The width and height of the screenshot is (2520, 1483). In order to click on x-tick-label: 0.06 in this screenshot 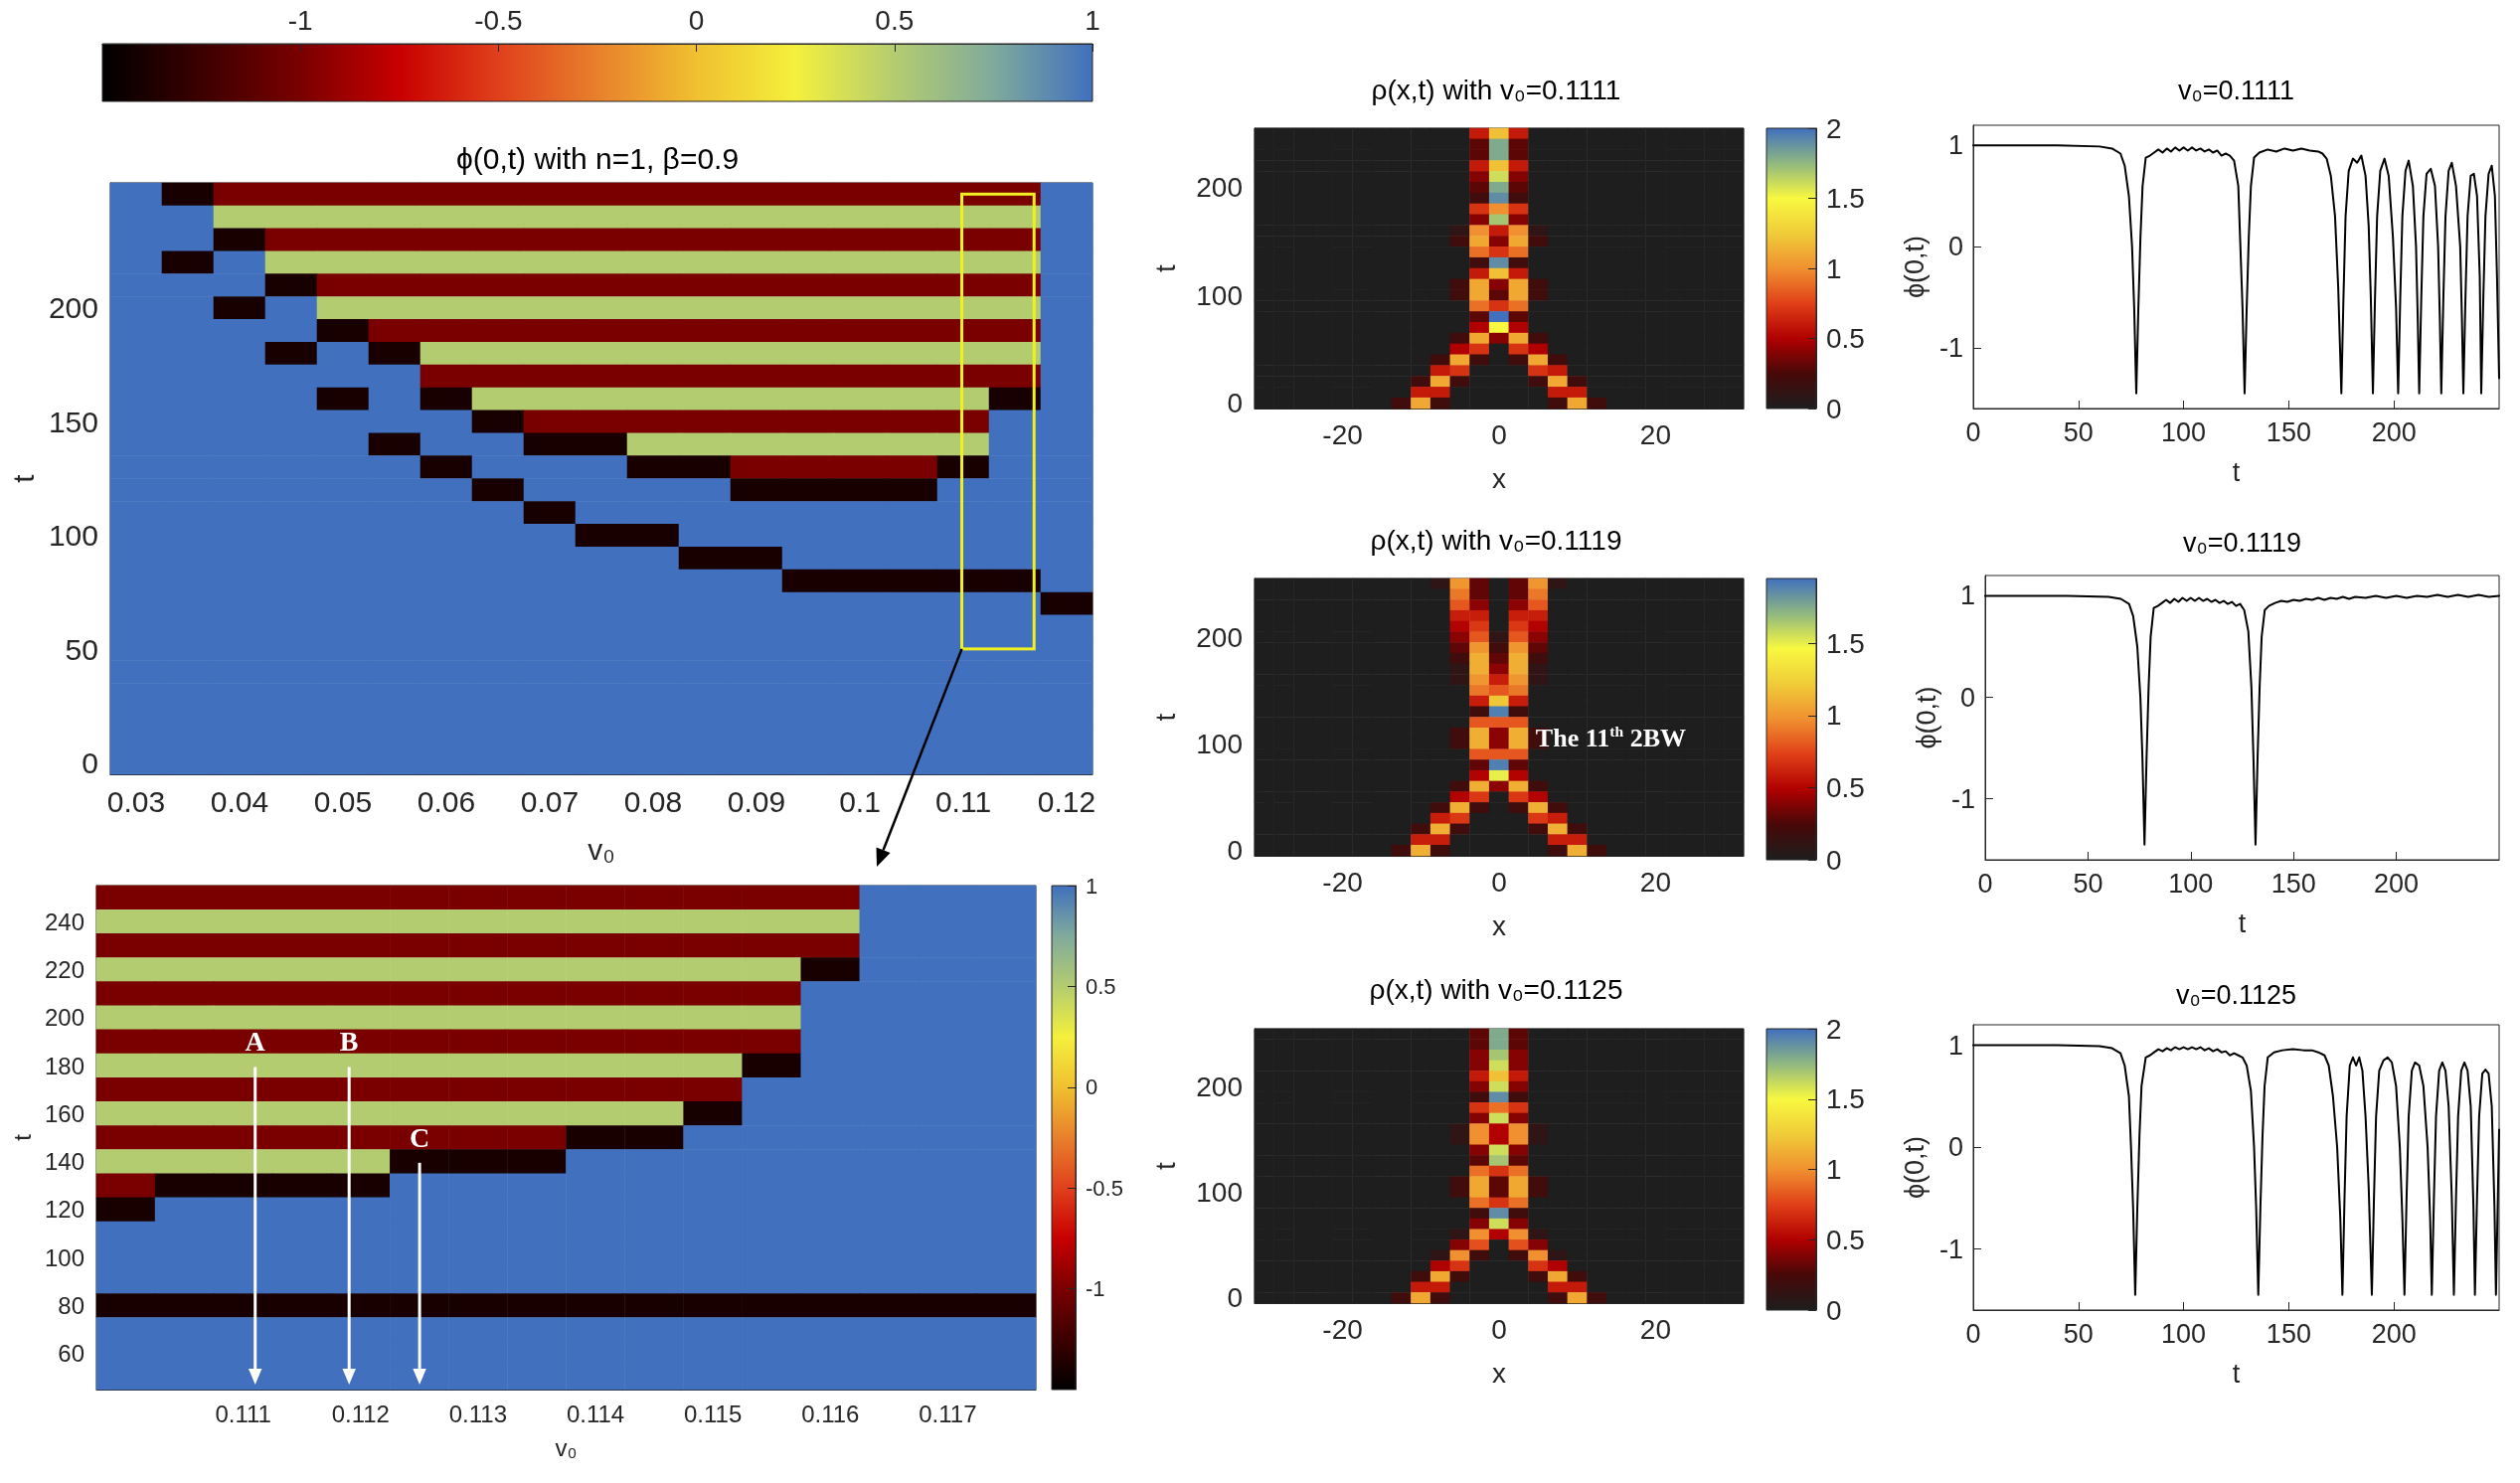, I will do `click(446, 801)`.